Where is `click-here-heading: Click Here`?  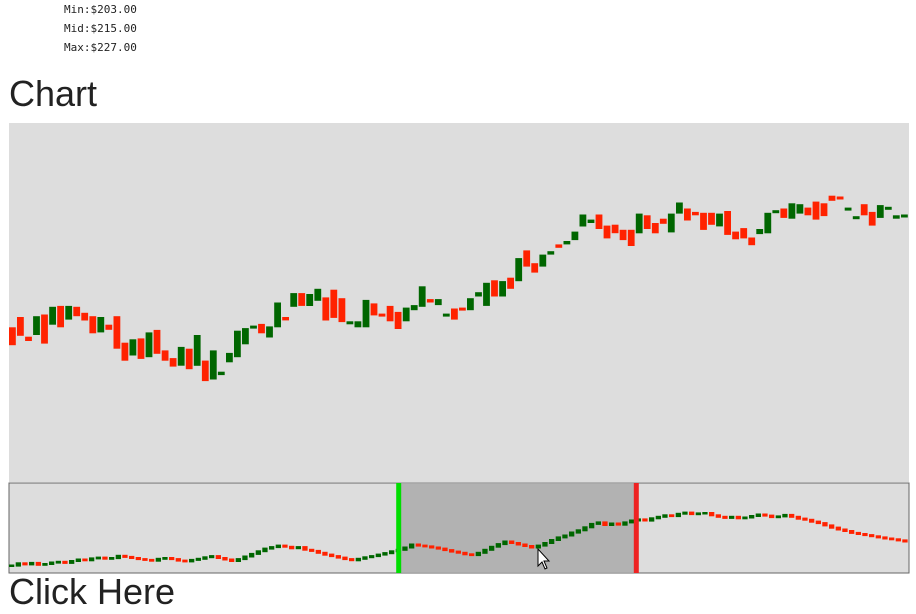
click-here-heading: Click Here is located at coordinates (92, 591).